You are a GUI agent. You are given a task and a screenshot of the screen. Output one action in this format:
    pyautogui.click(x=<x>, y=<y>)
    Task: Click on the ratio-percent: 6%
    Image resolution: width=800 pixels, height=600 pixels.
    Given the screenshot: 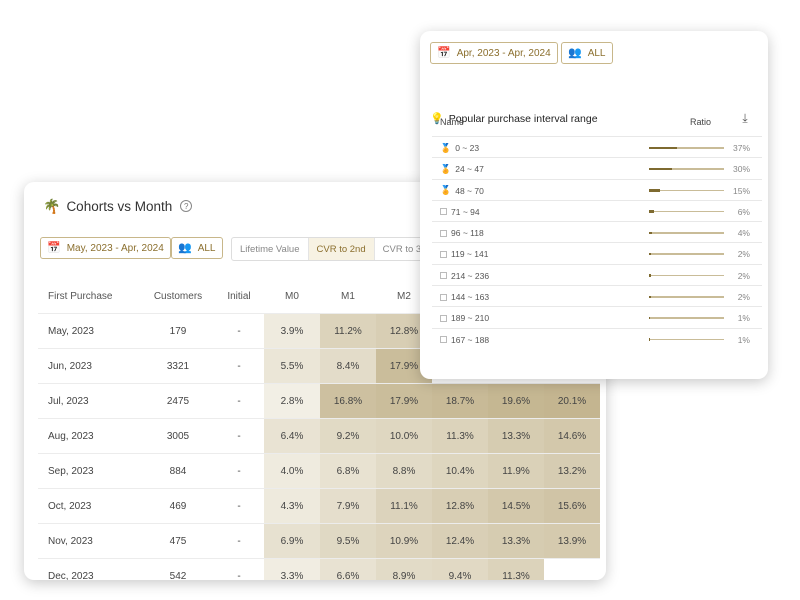 What is the action you would take?
    pyautogui.click(x=743, y=211)
    